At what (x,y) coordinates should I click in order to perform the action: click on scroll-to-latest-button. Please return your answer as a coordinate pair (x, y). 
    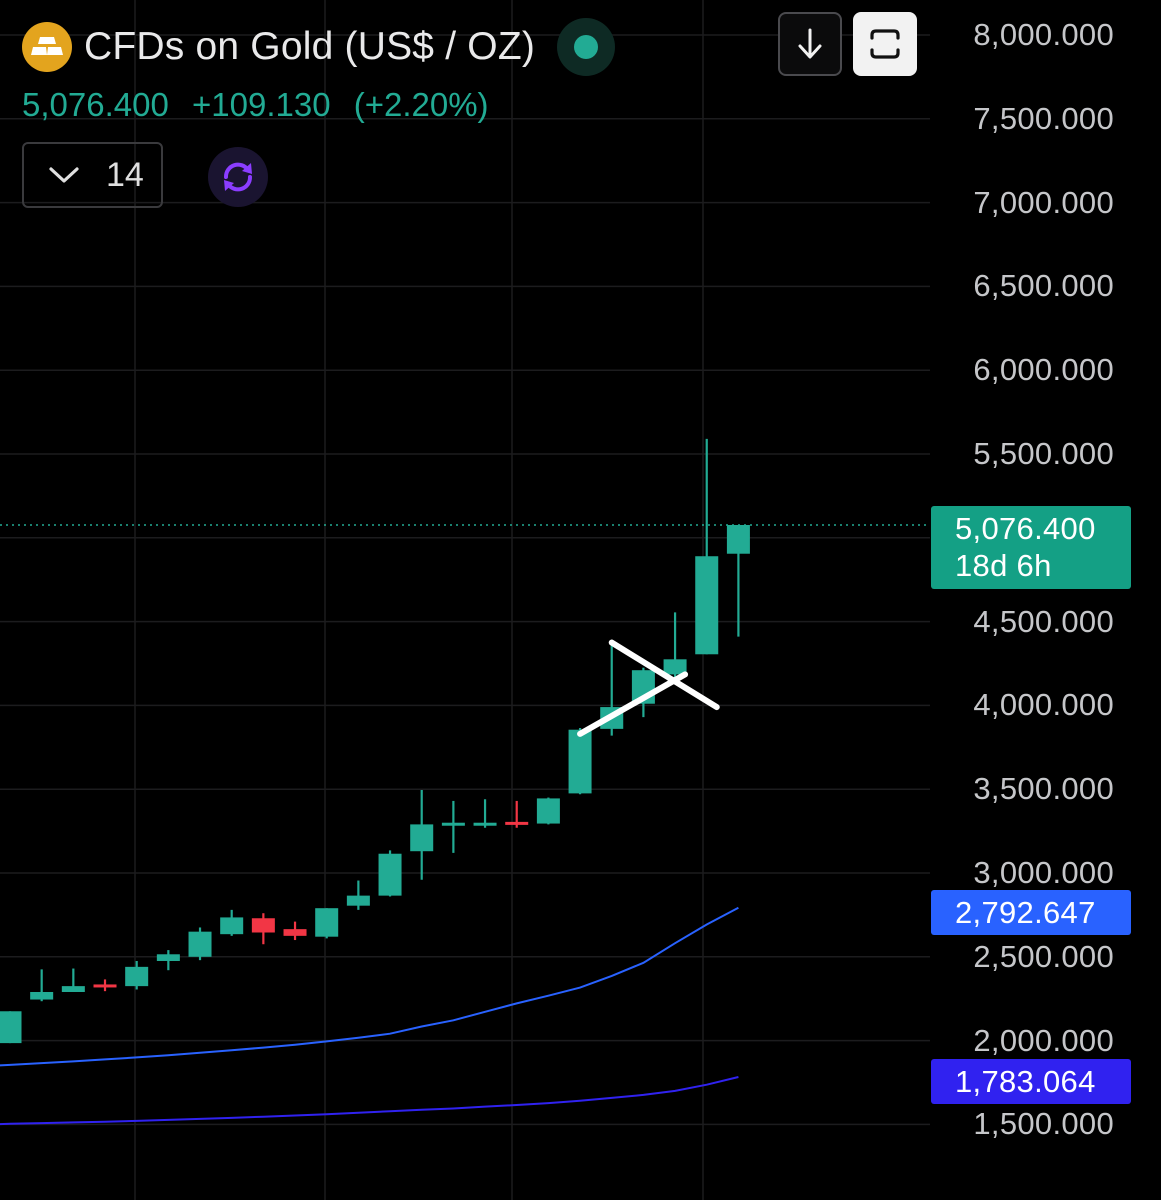
    Looking at the image, I should click on (810, 44).